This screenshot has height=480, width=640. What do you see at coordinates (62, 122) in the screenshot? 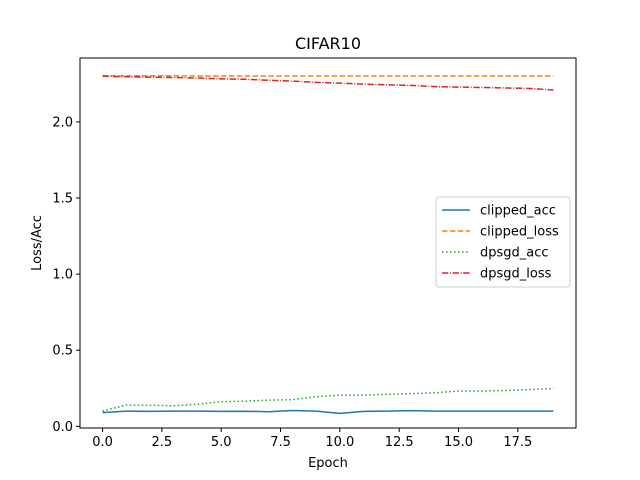
I see `y-tick-label: 2.0` at bounding box center [62, 122].